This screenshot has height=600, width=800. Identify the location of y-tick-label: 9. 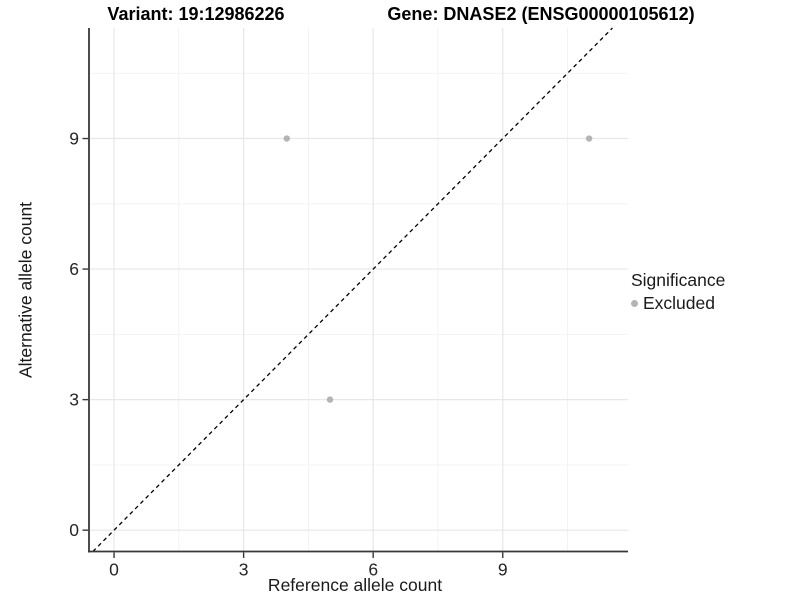
(74, 139).